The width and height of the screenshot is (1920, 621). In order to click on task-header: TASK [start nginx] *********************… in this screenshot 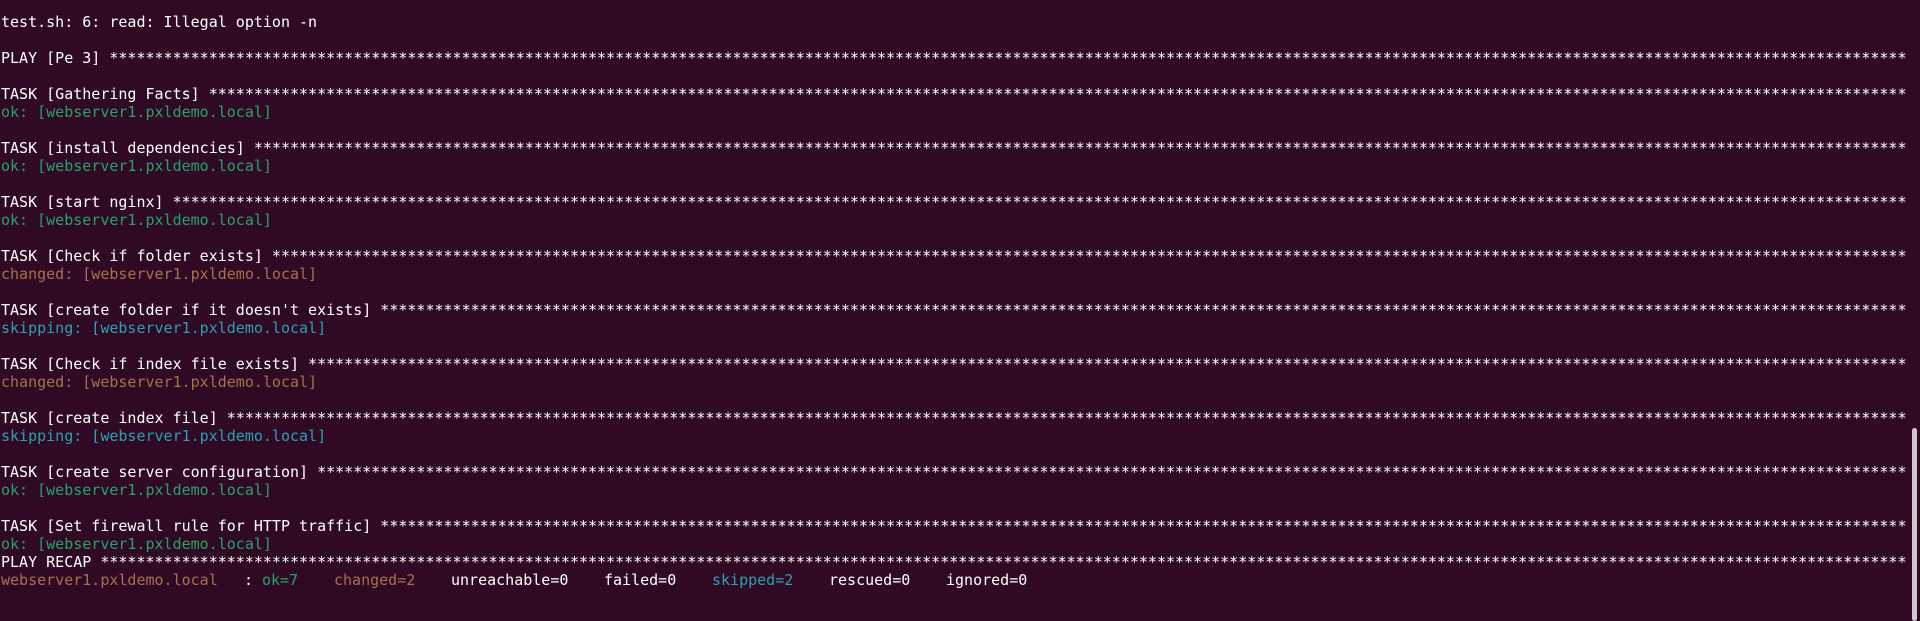, I will do `click(953, 202)`.